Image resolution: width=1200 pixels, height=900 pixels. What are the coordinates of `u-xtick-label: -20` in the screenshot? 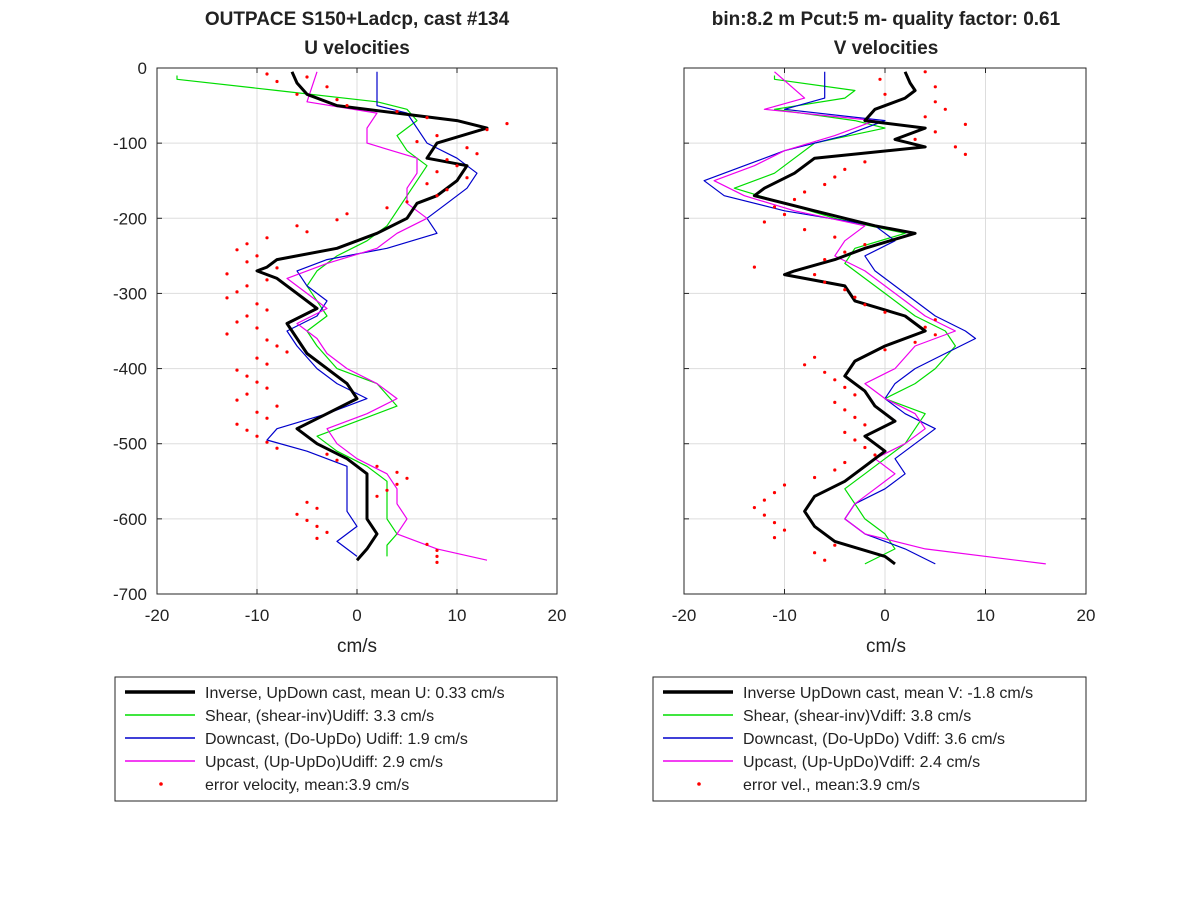 It's located at (157, 615).